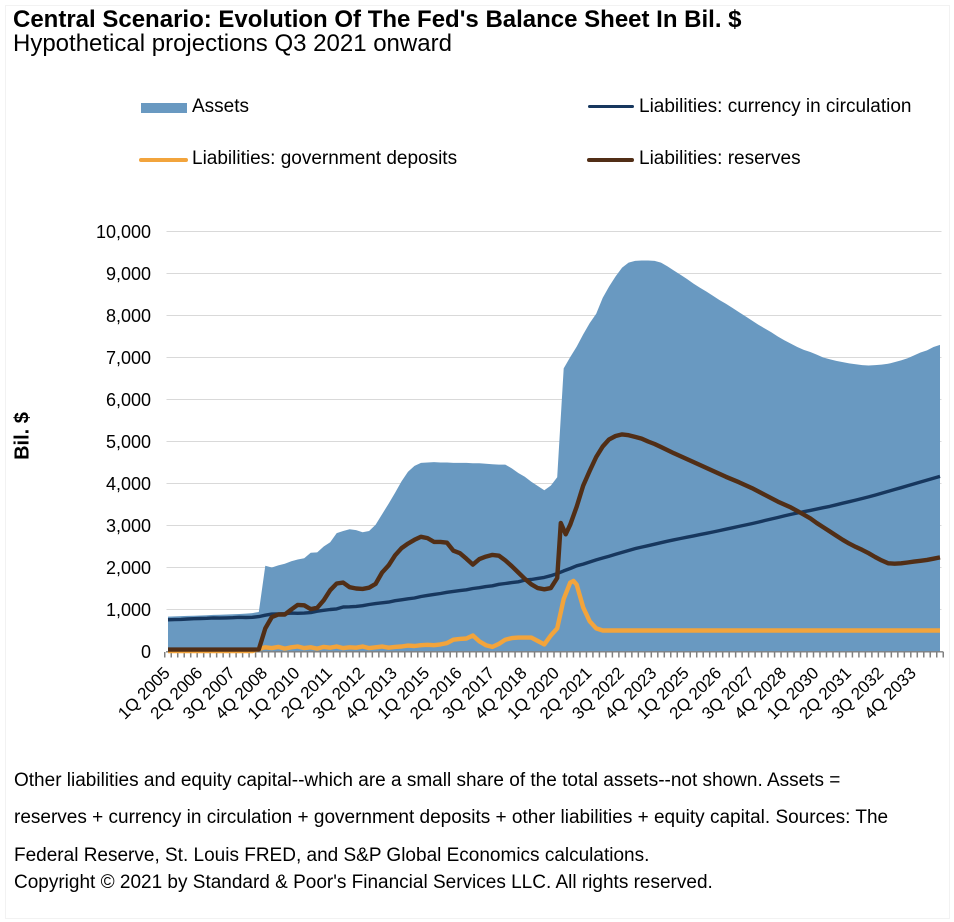 Image resolution: width=954 pixels, height=922 pixels. What do you see at coordinates (128, 568) in the screenshot?
I see `svg-text: 2,000` at bounding box center [128, 568].